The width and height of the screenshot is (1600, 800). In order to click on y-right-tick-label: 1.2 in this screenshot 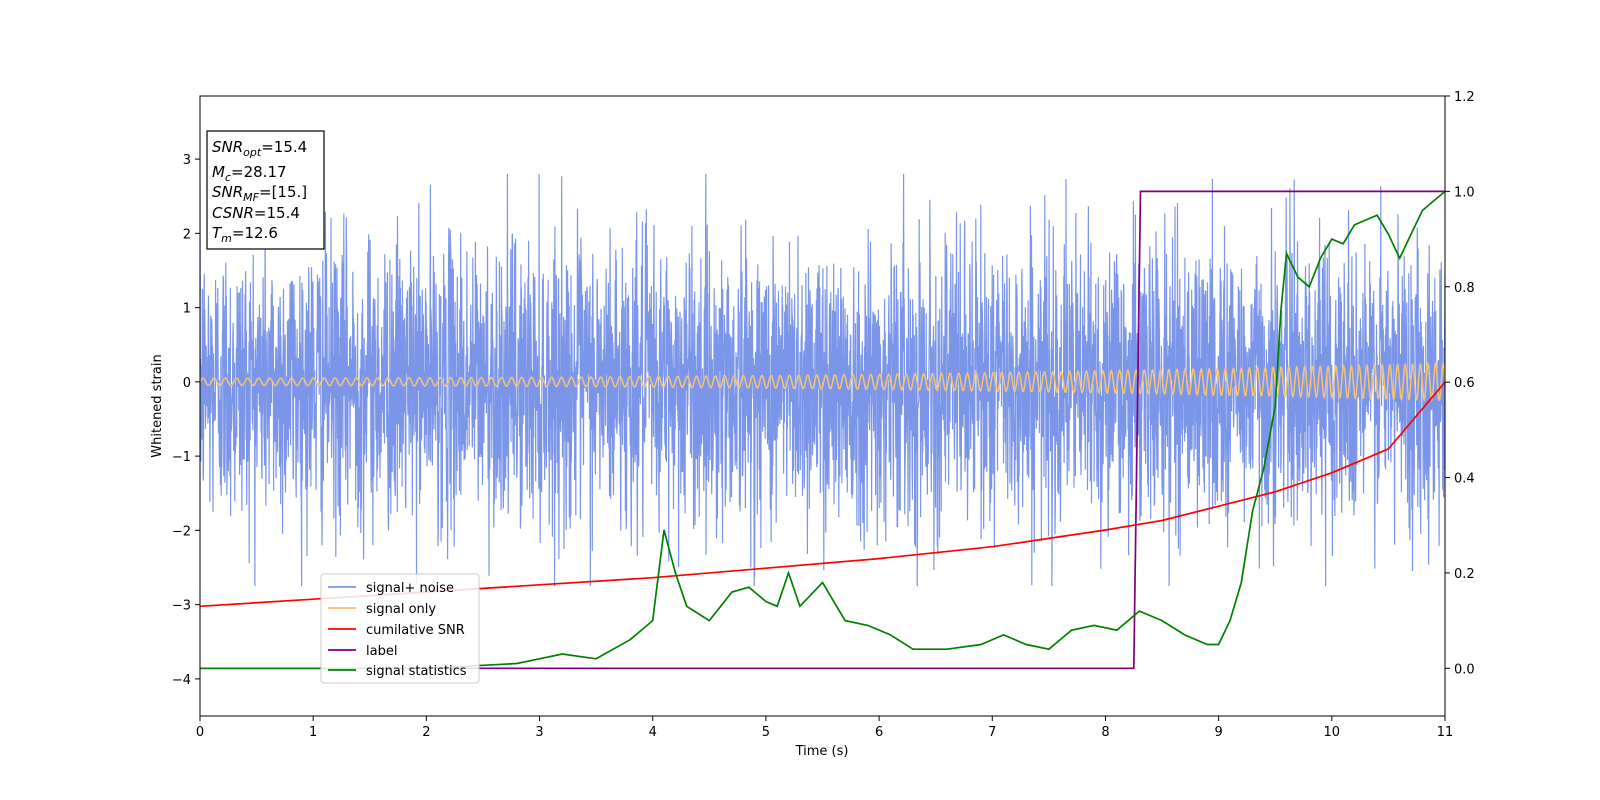, I will do `click(1464, 97)`.